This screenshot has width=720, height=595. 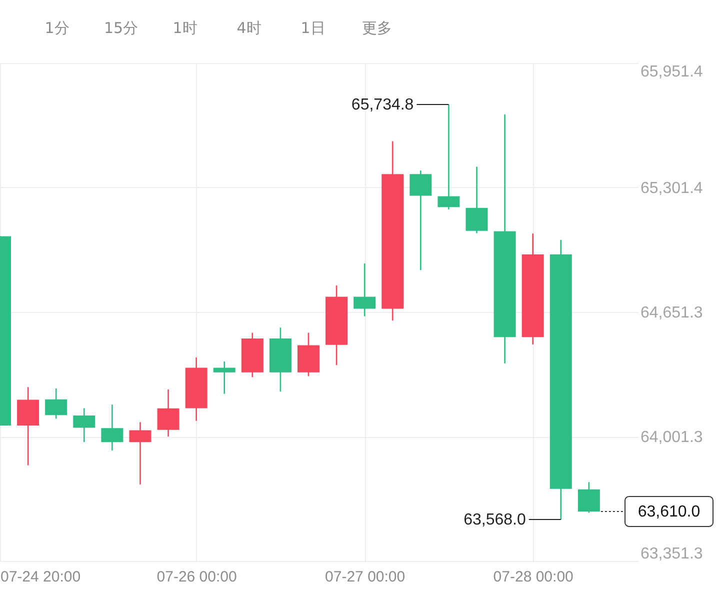 What do you see at coordinates (57, 28) in the screenshot?
I see `text: 1分` at bounding box center [57, 28].